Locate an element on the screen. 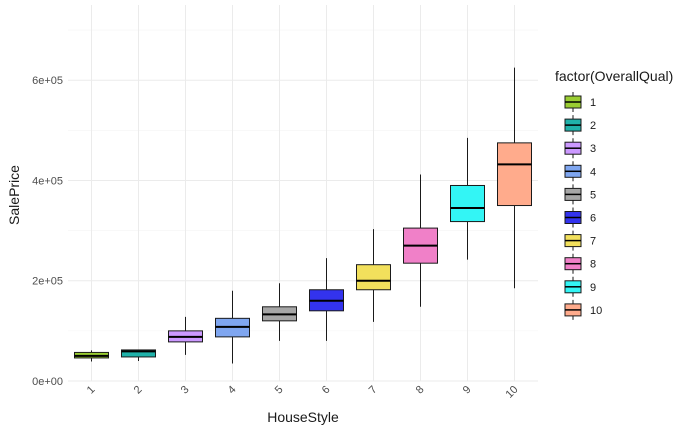 The height and width of the screenshot is (432, 700). x-axis-title: HouseStyle is located at coordinates (303, 417).